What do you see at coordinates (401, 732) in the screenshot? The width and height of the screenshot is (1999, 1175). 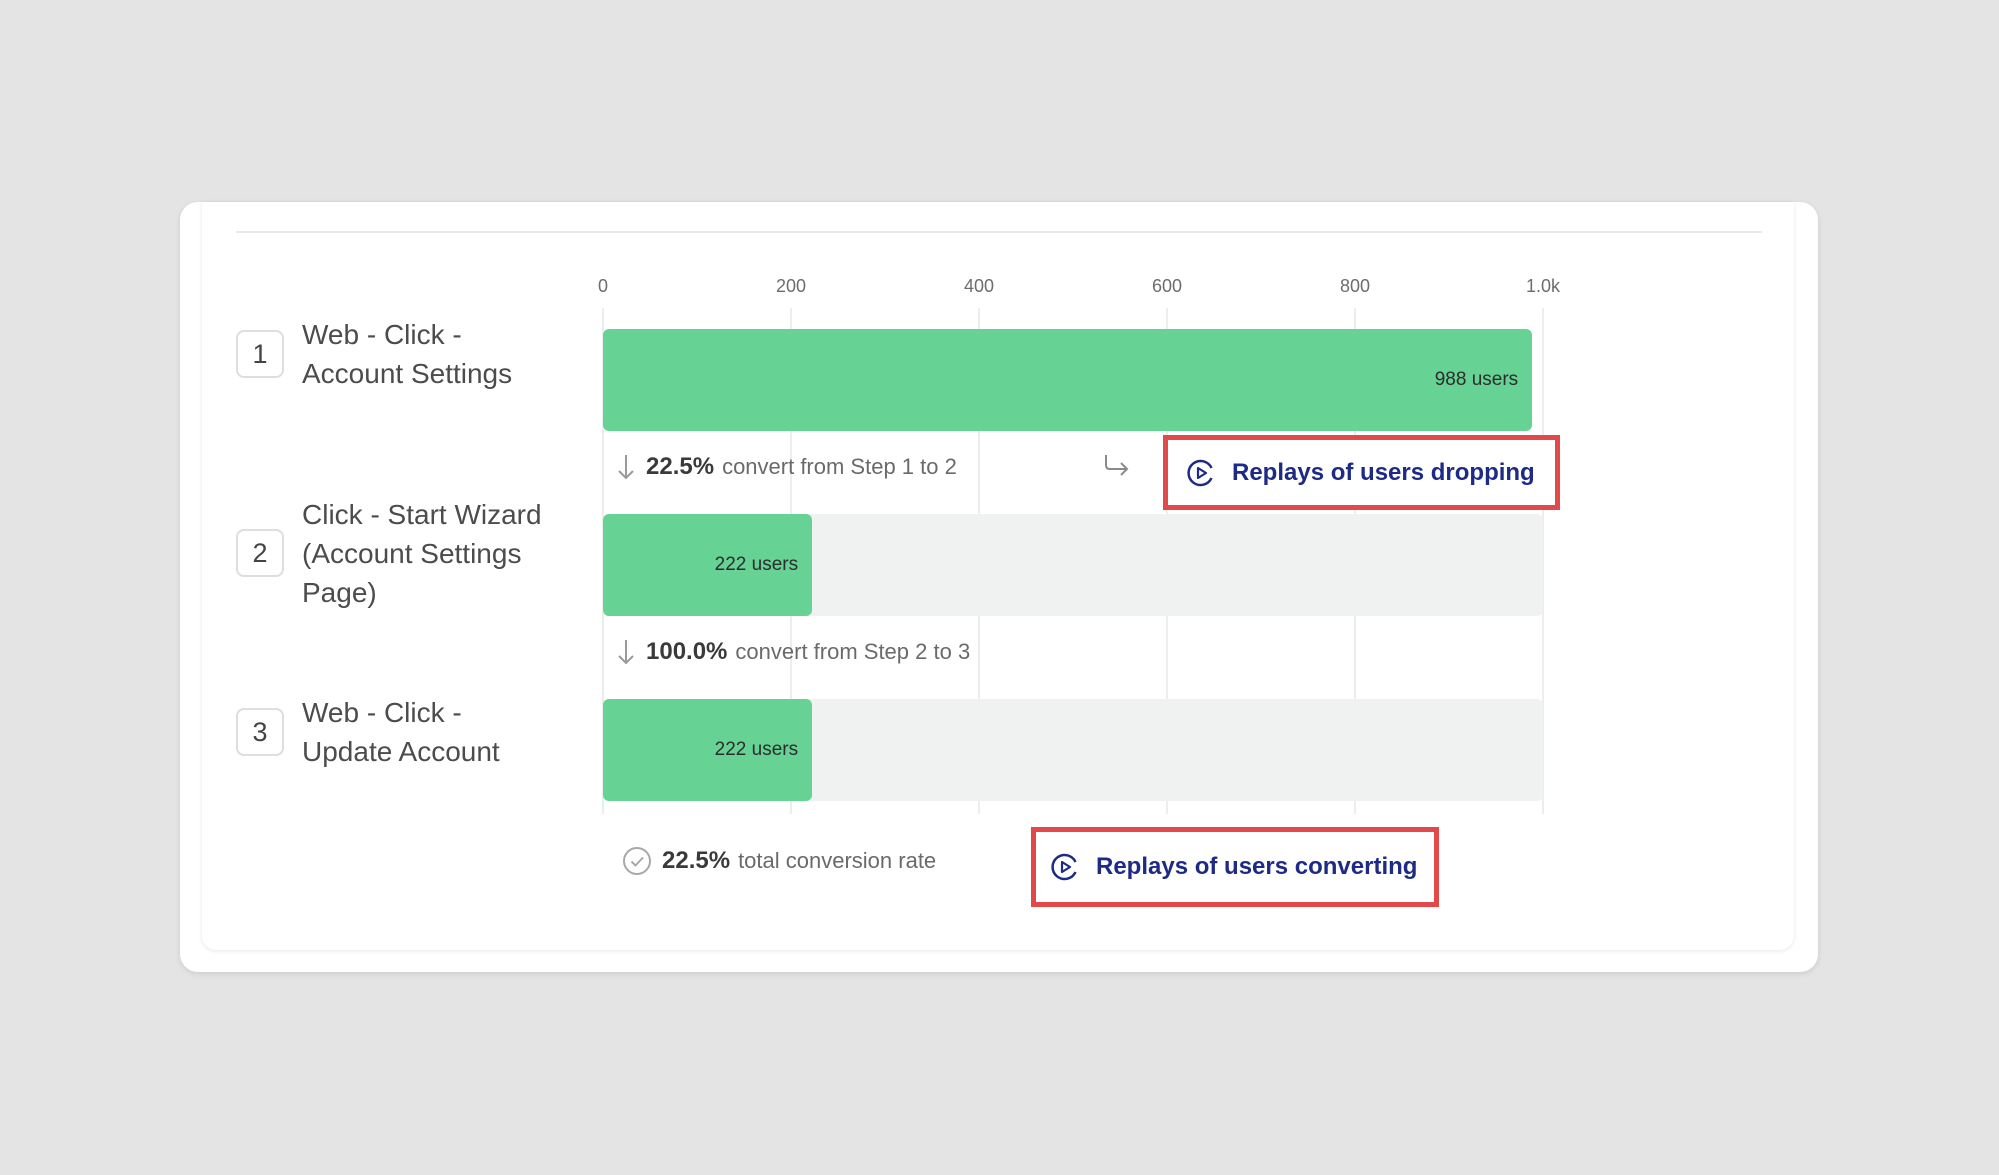 I see `step-label: Web - Click - Update Account` at bounding box center [401, 732].